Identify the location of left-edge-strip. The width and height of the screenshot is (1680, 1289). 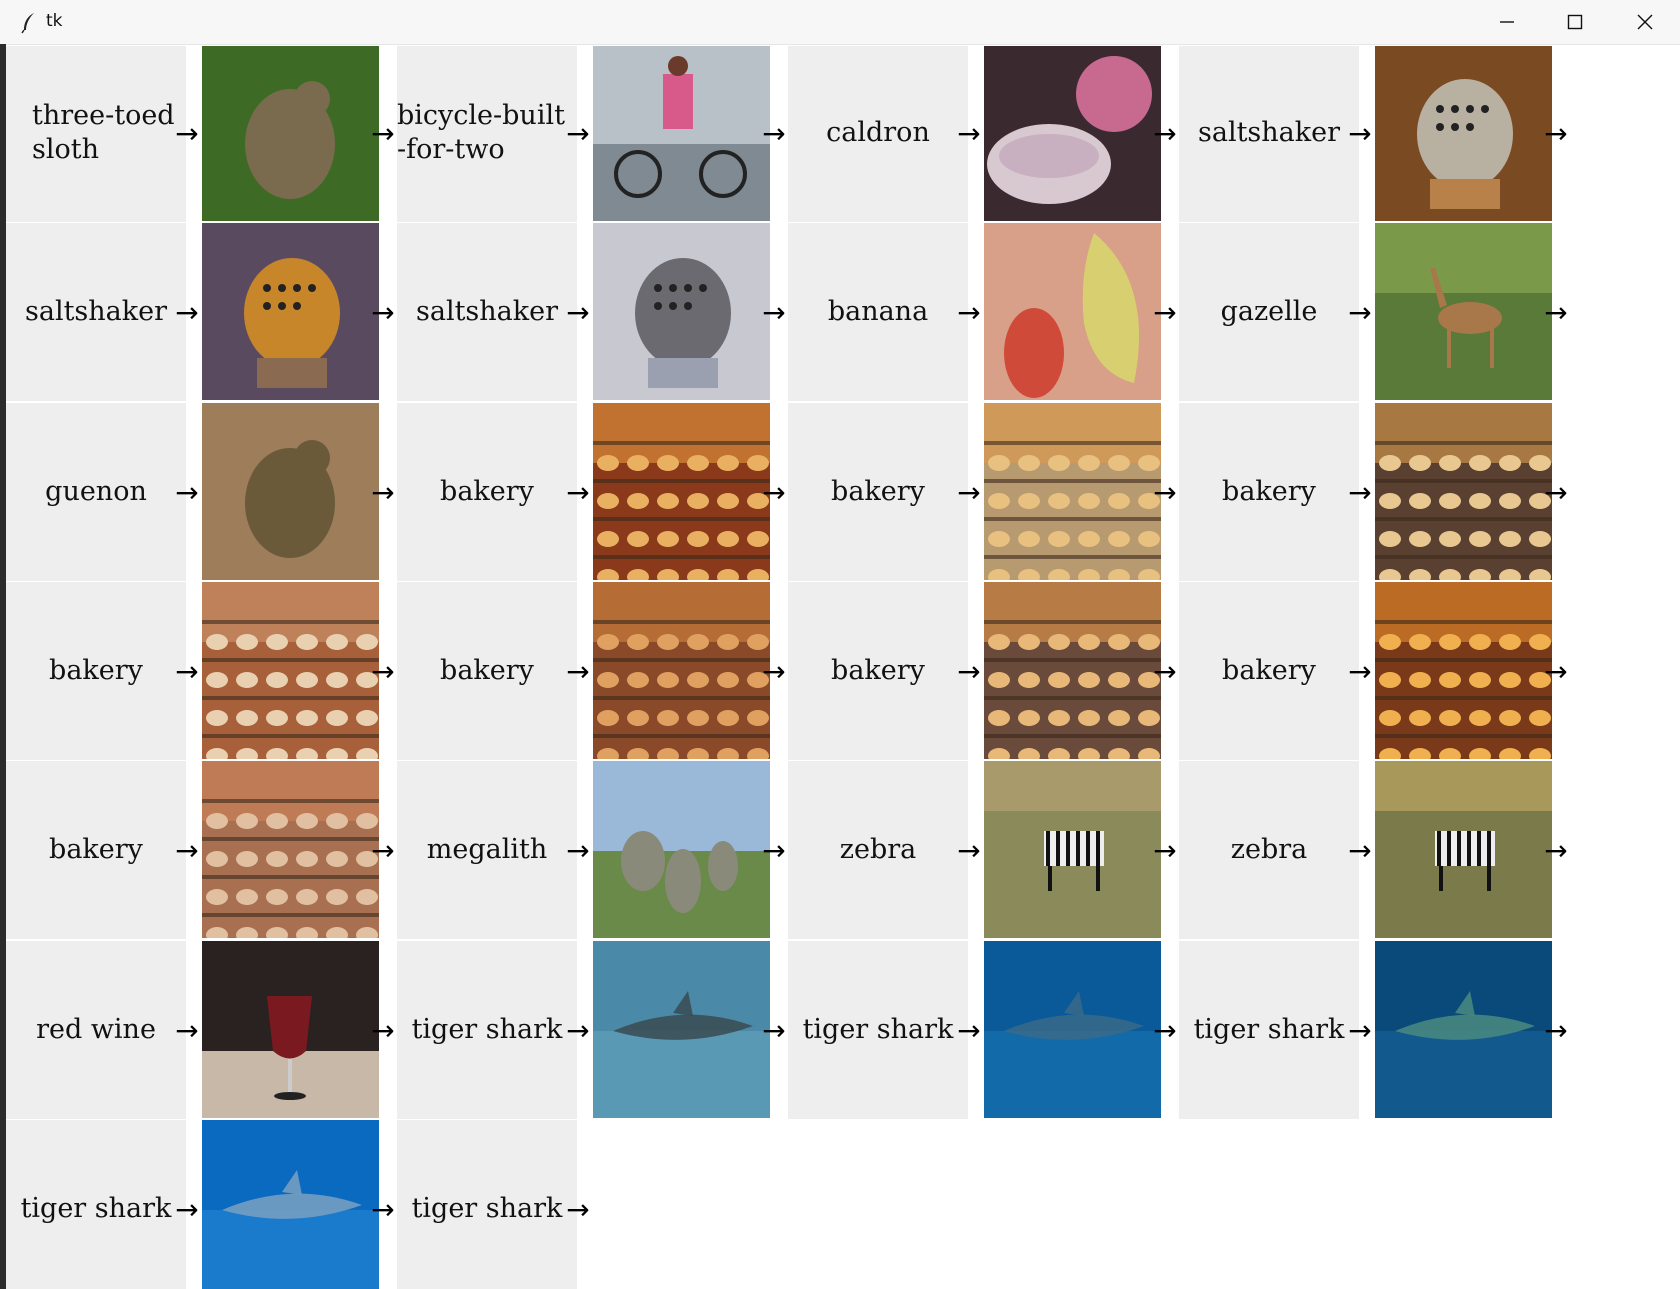
(3, 666).